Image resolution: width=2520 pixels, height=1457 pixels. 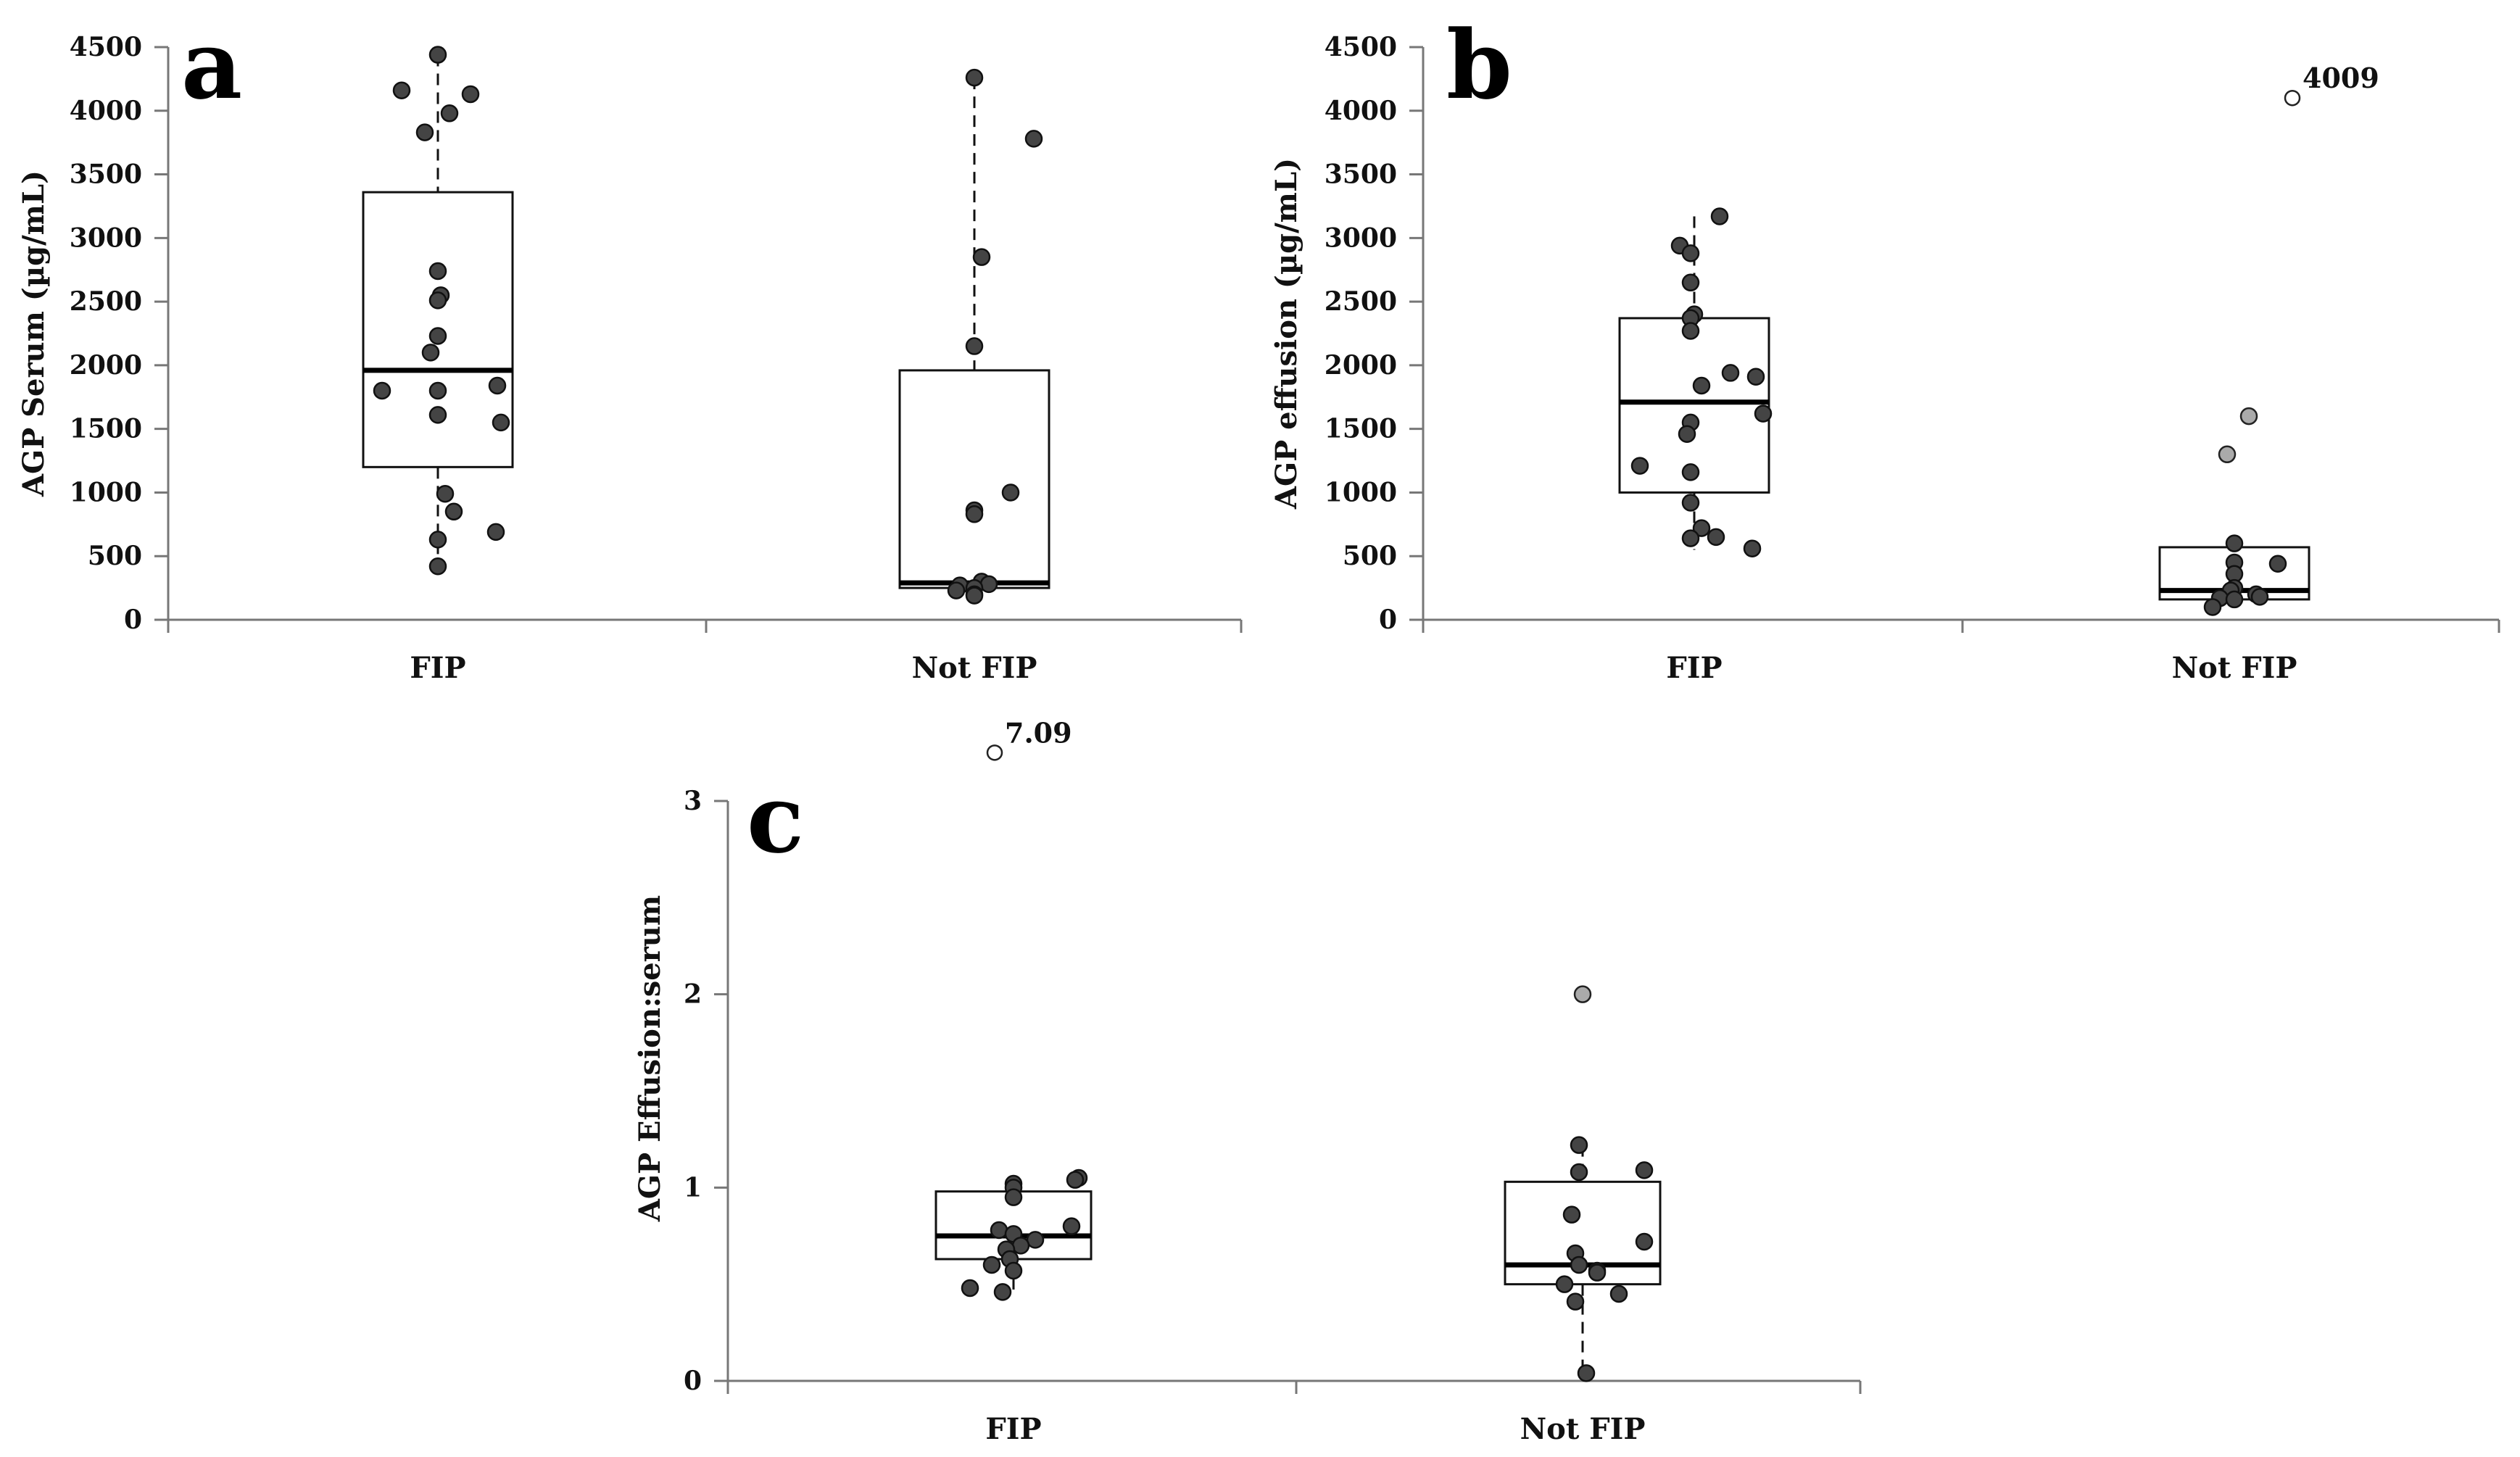 I want to click on y-tick-label: 1, so click(x=693, y=1187).